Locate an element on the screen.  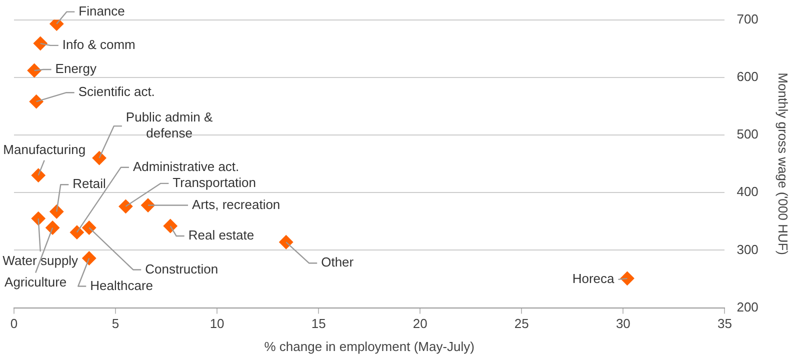
x-tick-label: 5 is located at coordinates (116, 324).